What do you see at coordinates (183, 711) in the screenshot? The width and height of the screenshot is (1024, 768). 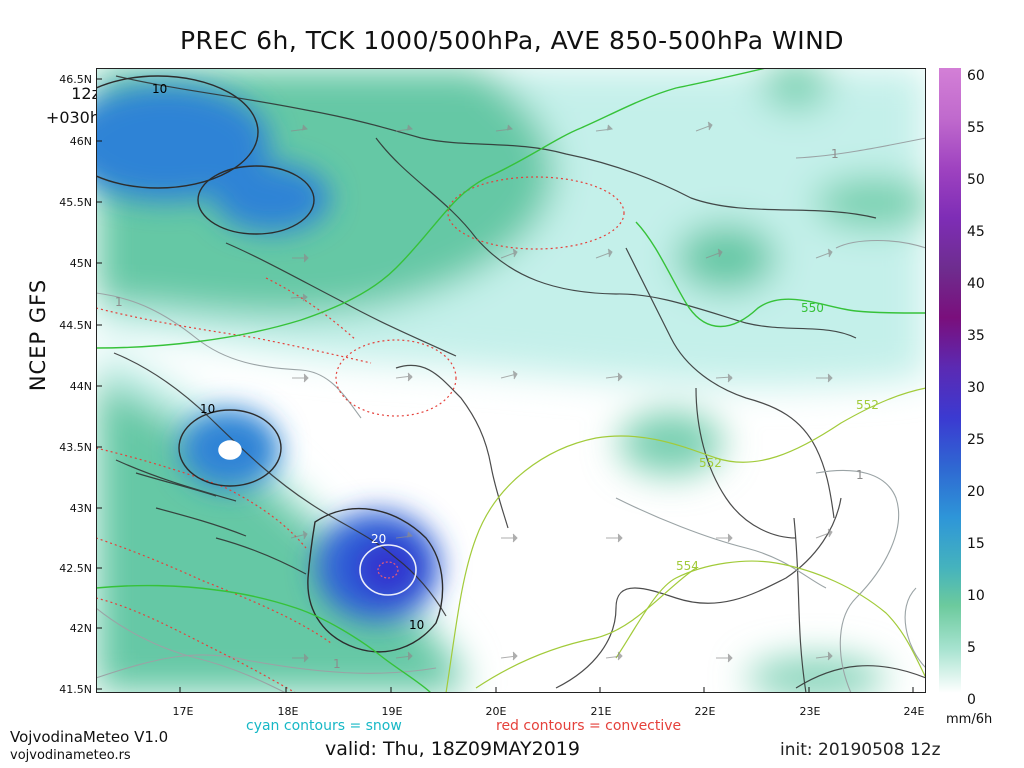 I see `lon-label-17: 17E` at bounding box center [183, 711].